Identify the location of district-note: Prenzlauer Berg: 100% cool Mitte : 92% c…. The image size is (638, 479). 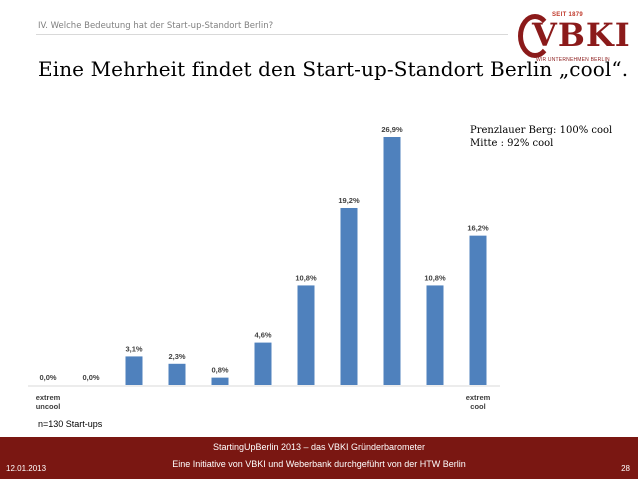
(541, 137).